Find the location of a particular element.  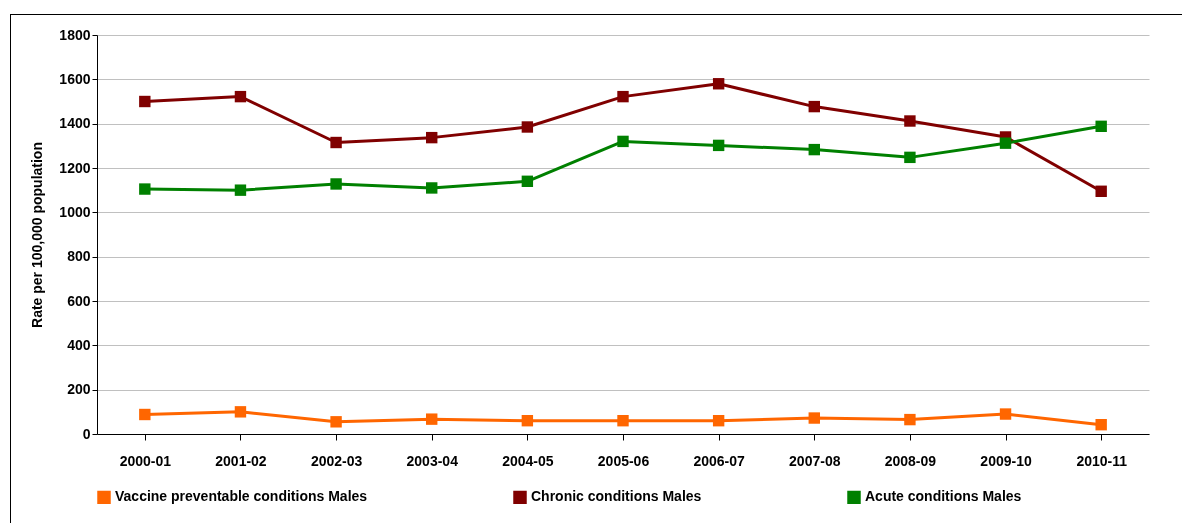

y-tick-label: 200 is located at coordinates (79, 389).